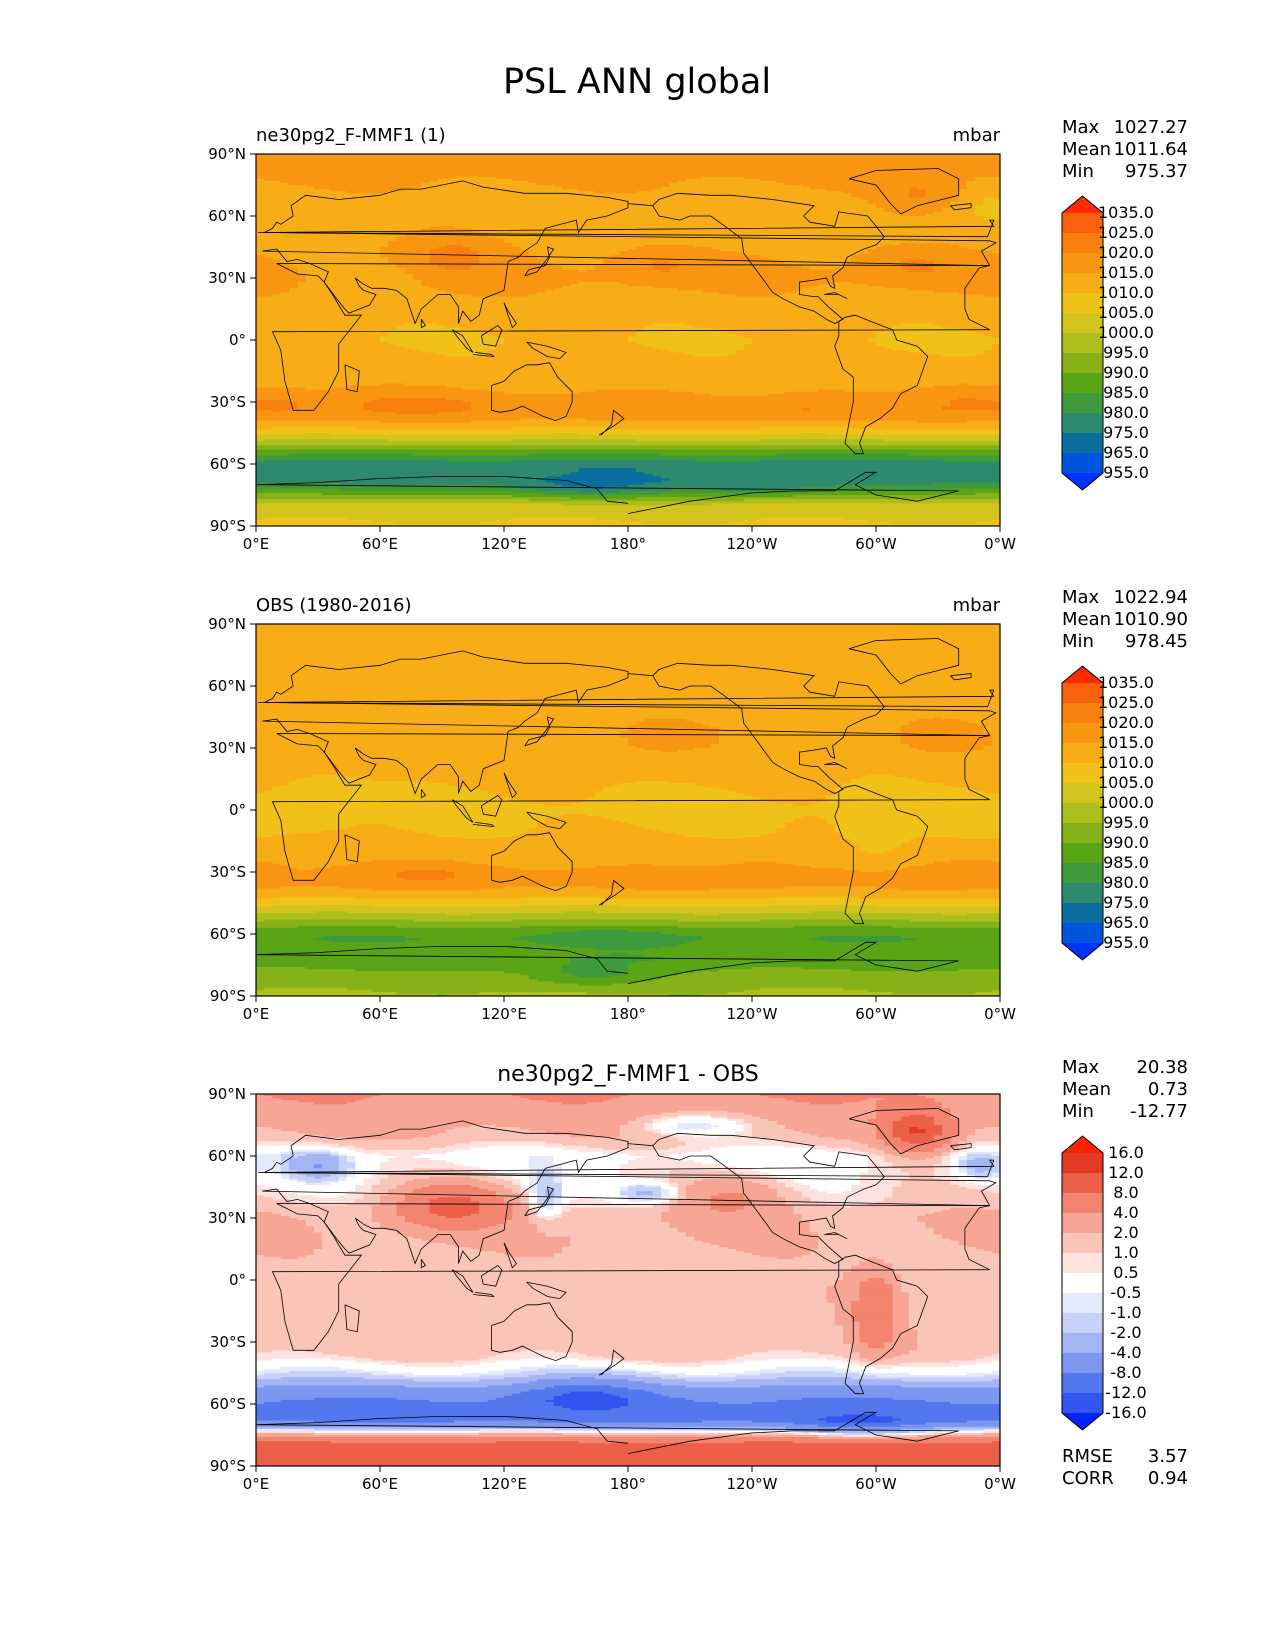 The width and height of the screenshot is (1275, 1650). What do you see at coordinates (626, 228) in the screenshot?
I see `coastline` at bounding box center [626, 228].